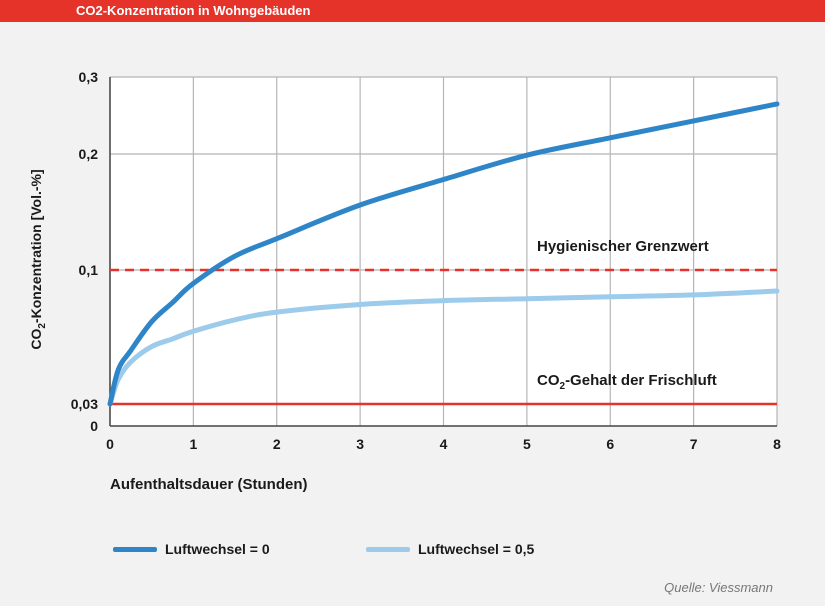 The height and width of the screenshot is (606, 825). I want to click on x-tick-label: 2, so click(277, 444).